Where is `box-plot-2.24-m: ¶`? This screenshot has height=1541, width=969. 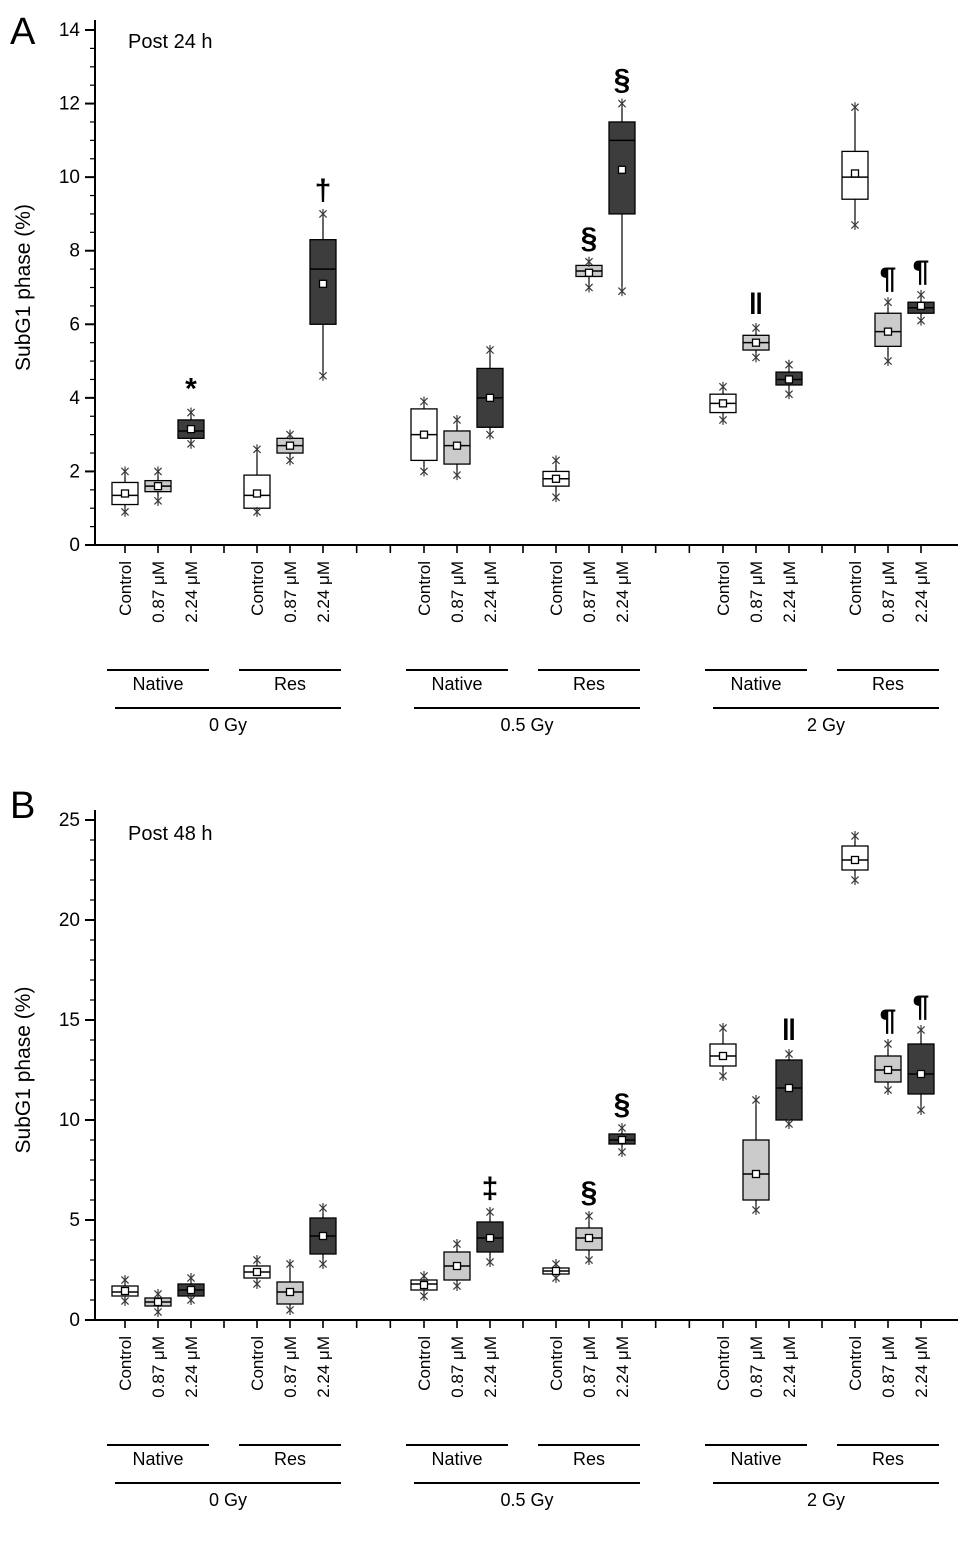
box-plot-2.24-m: ¶ is located at coordinates (921, 290).